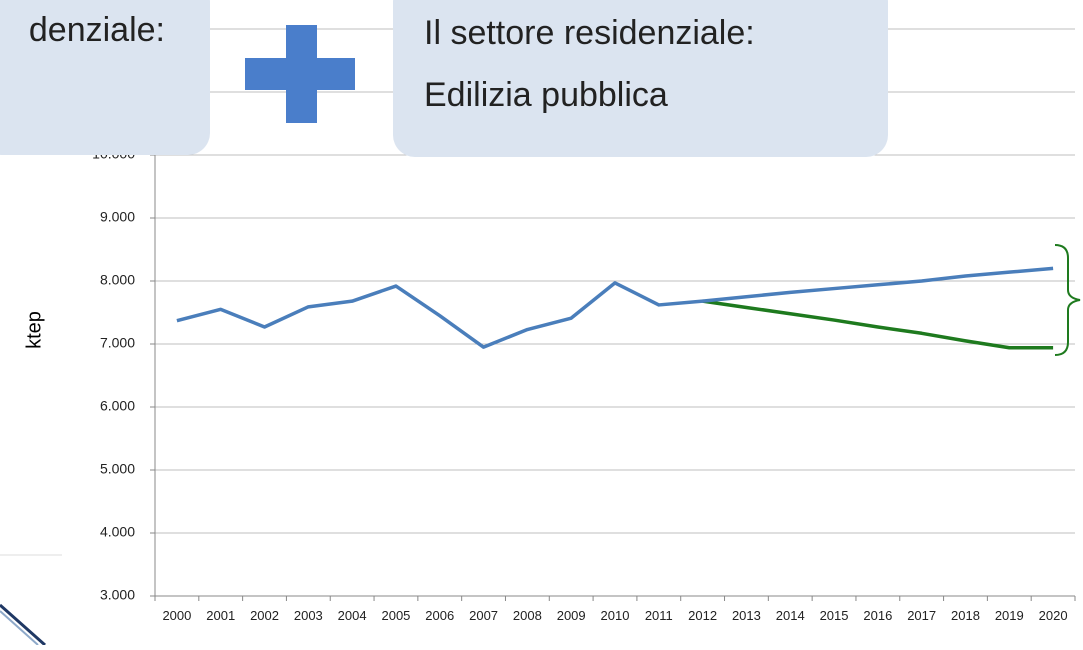  I want to click on x-tick-label: 2011, so click(659, 615).